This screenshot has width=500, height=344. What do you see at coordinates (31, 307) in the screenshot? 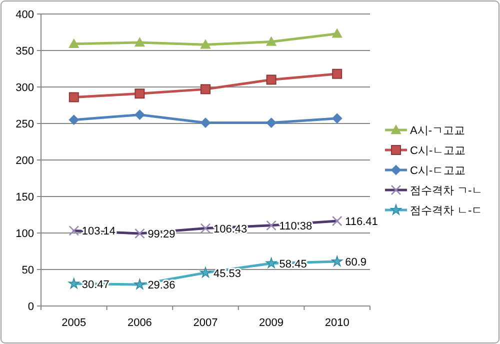
I see `y-tick-label: 0` at bounding box center [31, 307].